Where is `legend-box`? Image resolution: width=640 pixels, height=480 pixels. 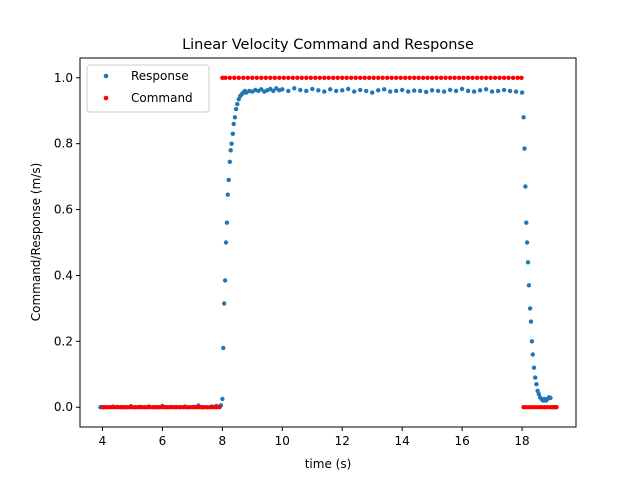 legend-box is located at coordinates (148, 88).